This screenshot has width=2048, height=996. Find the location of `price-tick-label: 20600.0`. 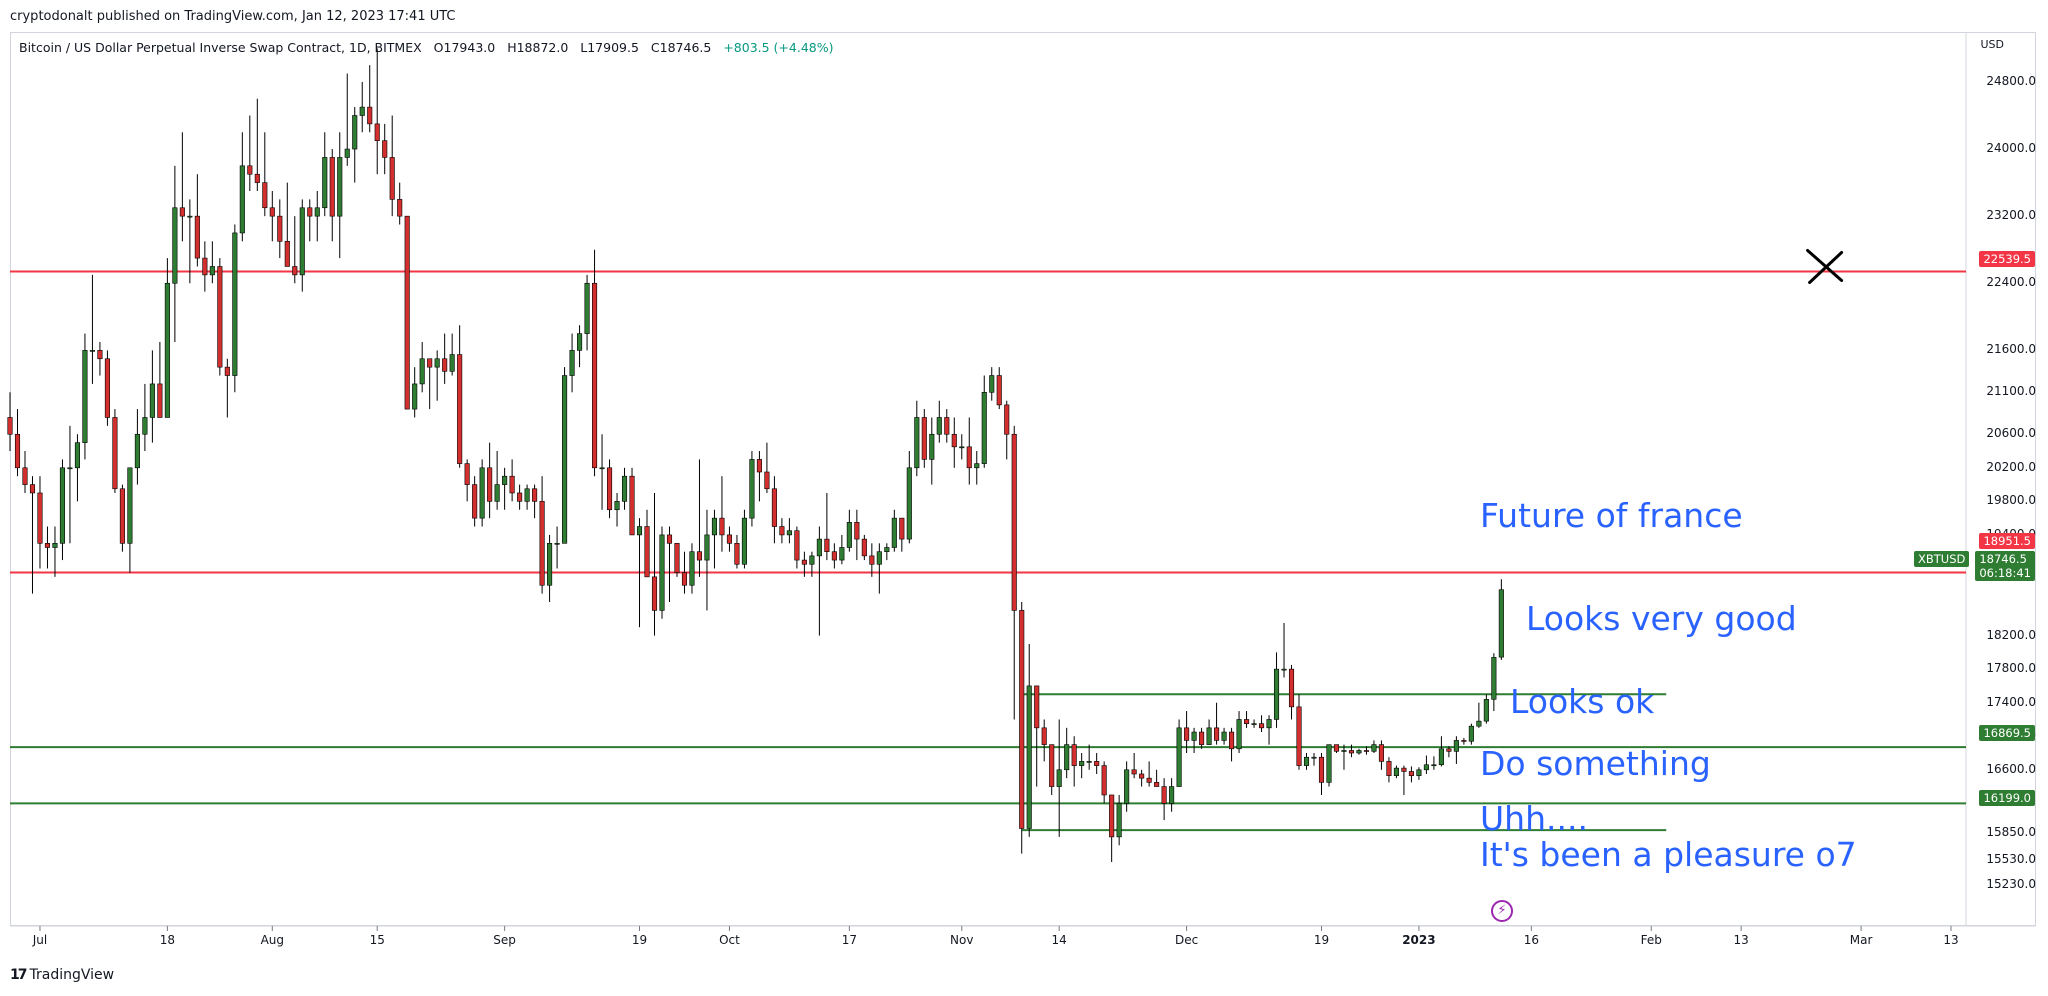

price-tick-label: 20600.0 is located at coordinates (2011, 433).